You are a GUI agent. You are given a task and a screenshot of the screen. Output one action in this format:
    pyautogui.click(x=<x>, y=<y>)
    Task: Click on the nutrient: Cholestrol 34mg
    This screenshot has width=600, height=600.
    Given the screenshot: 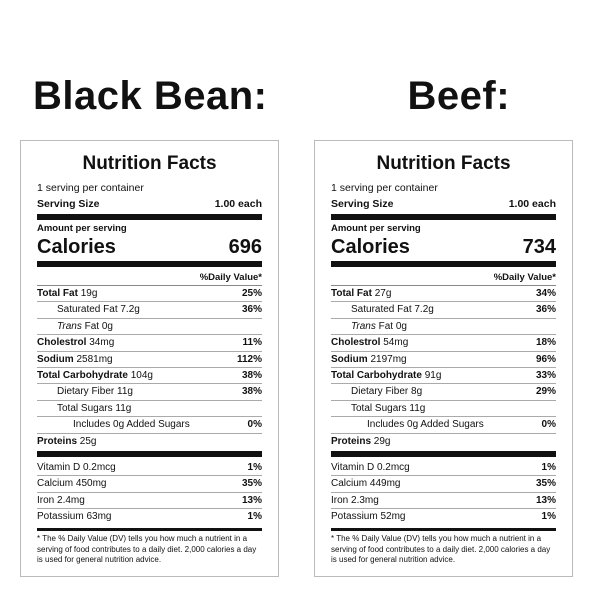 What is the action you would take?
    pyautogui.click(x=75, y=342)
    